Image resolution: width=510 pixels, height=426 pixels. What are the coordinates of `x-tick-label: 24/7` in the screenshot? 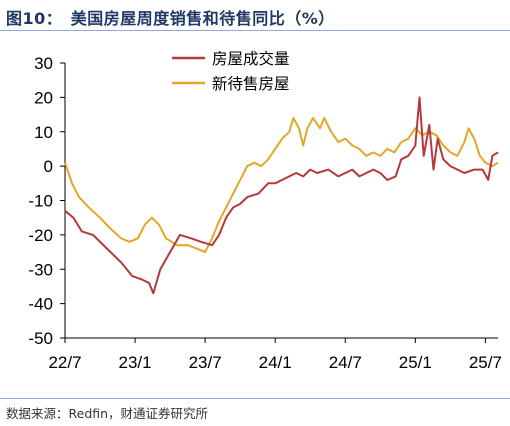 It's located at (345, 362).